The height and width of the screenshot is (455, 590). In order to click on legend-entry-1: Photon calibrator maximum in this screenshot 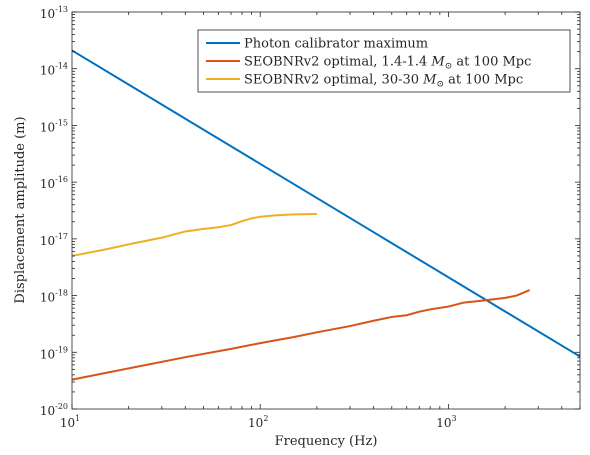, I will do `click(336, 44)`.